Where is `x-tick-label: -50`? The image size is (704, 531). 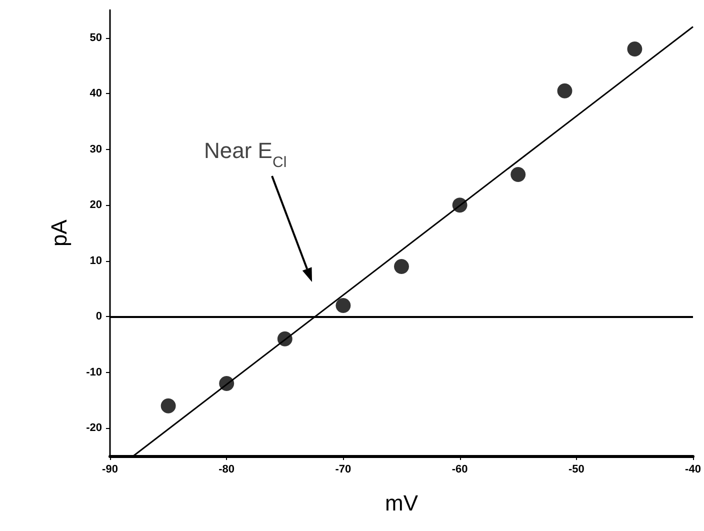 x-tick-label: -50 is located at coordinates (576, 470).